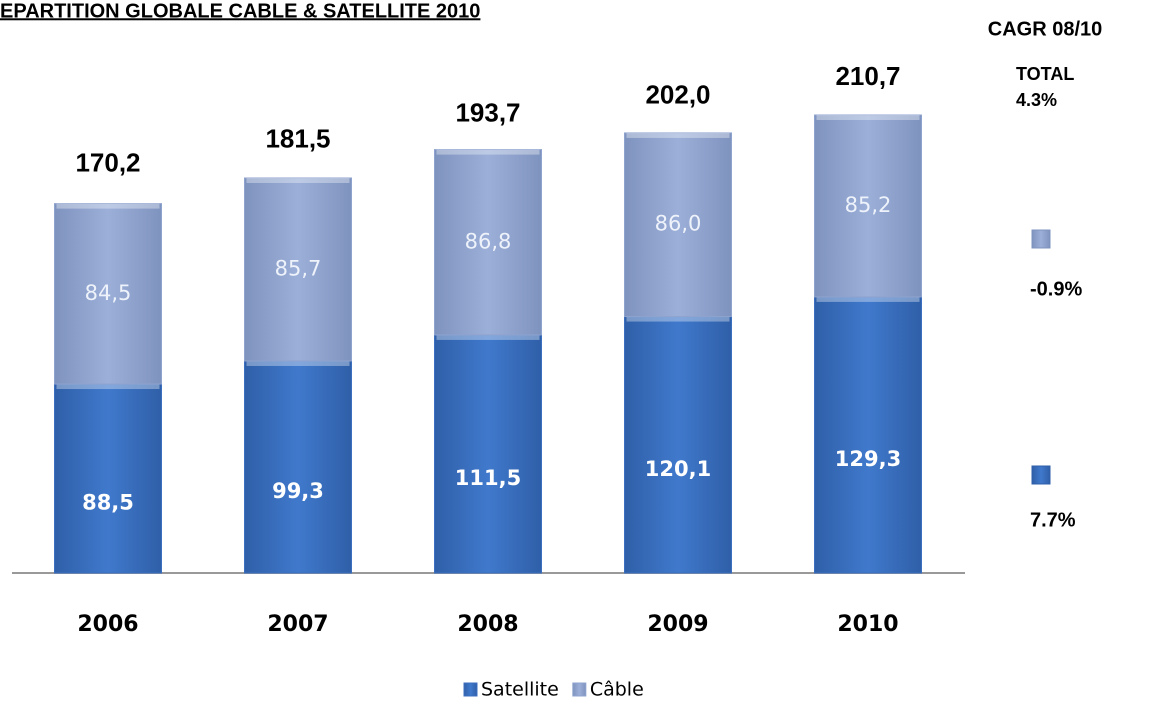 The width and height of the screenshot is (1161, 706). What do you see at coordinates (487, 624) in the screenshot?
I see `x-tick-label: 2008` at bounding box center [487, 624].